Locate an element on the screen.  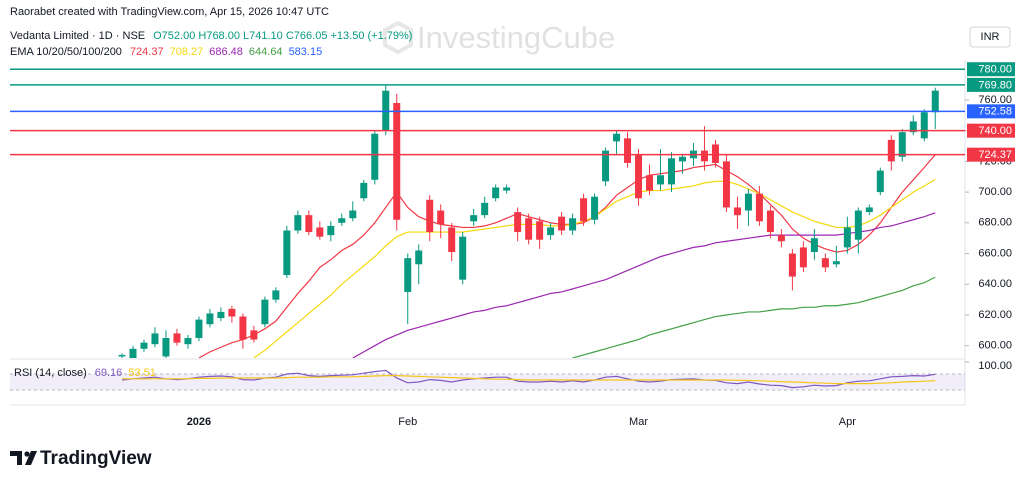
watermark-text: InvestingCube is located at coordinates (516, 37).